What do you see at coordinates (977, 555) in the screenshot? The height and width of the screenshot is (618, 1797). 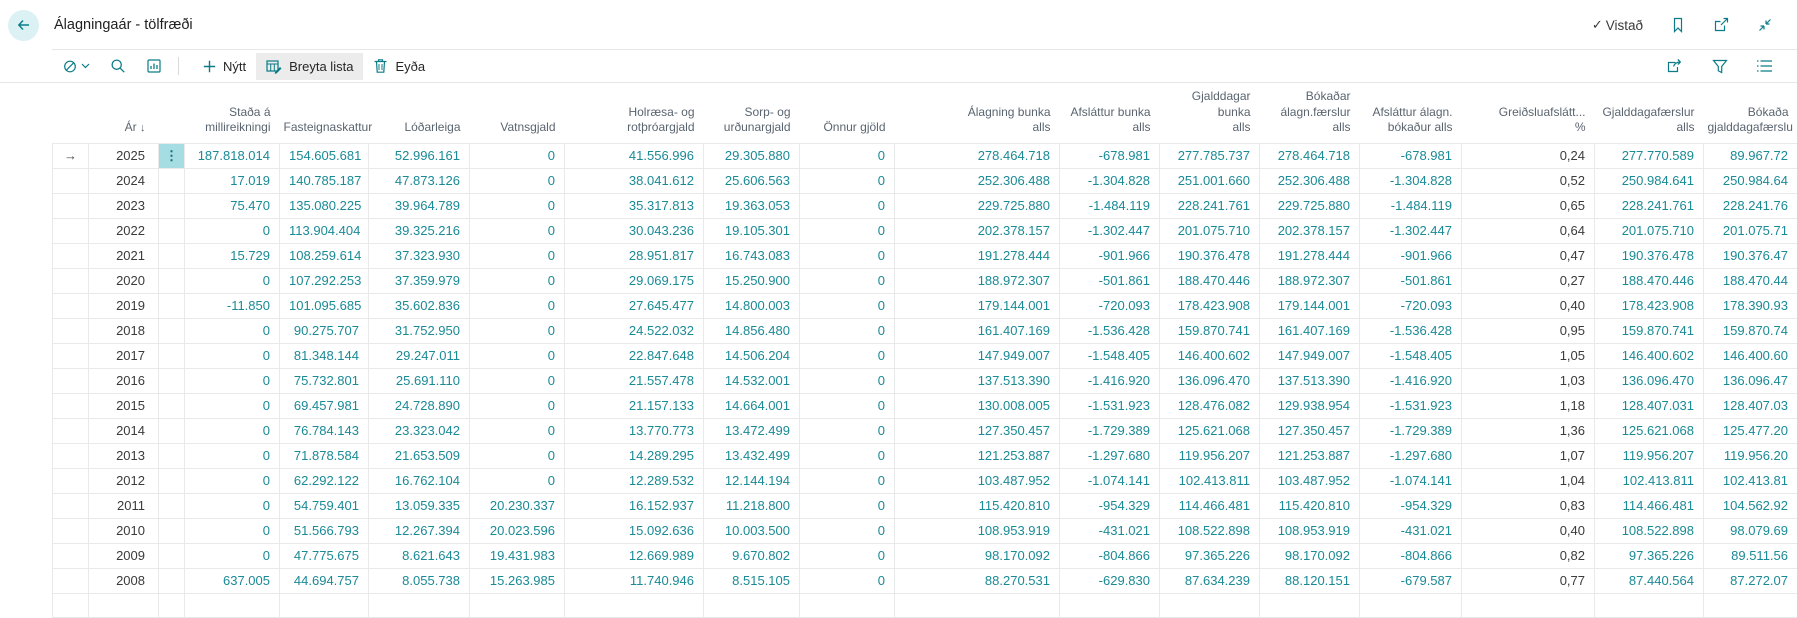 I see `table-cell: 98.170.092` at bounding box center [977, 555].